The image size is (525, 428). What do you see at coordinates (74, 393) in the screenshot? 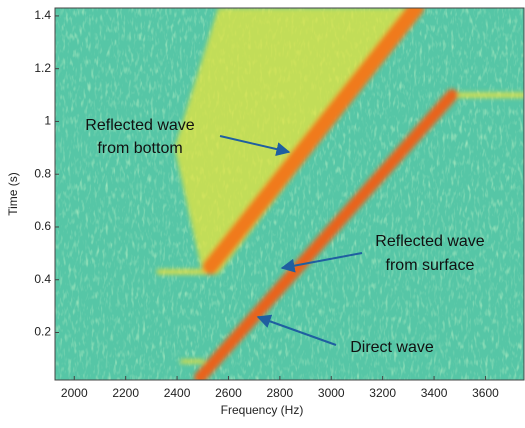
I see `x-tick-label: 2000` at bounding box center [74, 393].